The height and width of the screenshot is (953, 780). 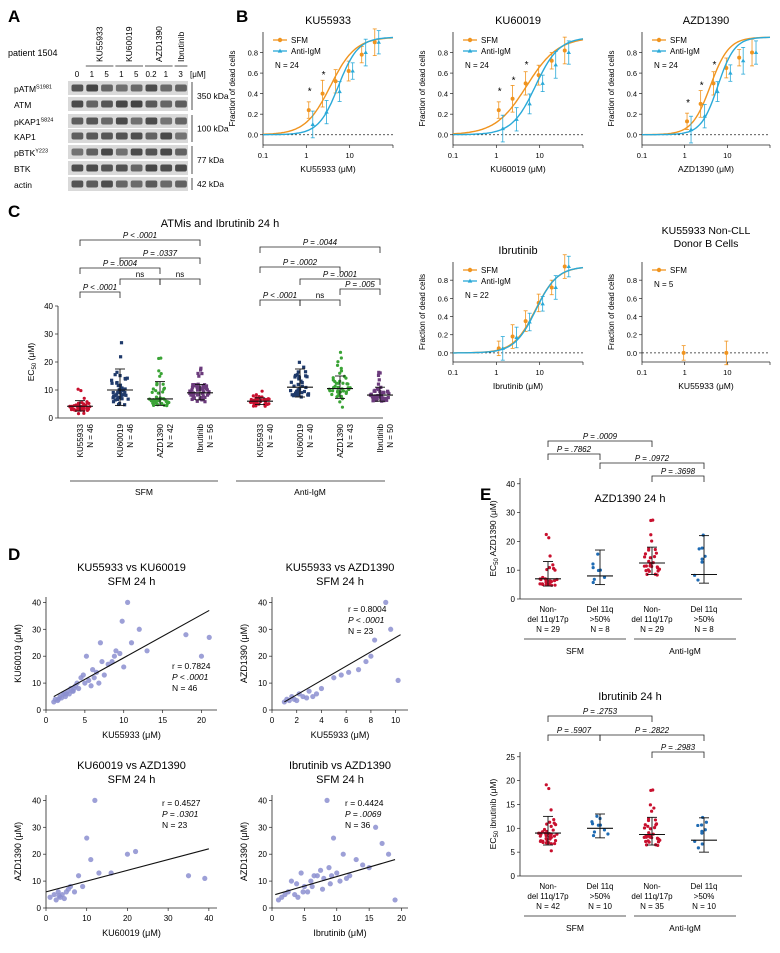 I want to click on y-tick-label: 0.6, so click(x=632, y=298).